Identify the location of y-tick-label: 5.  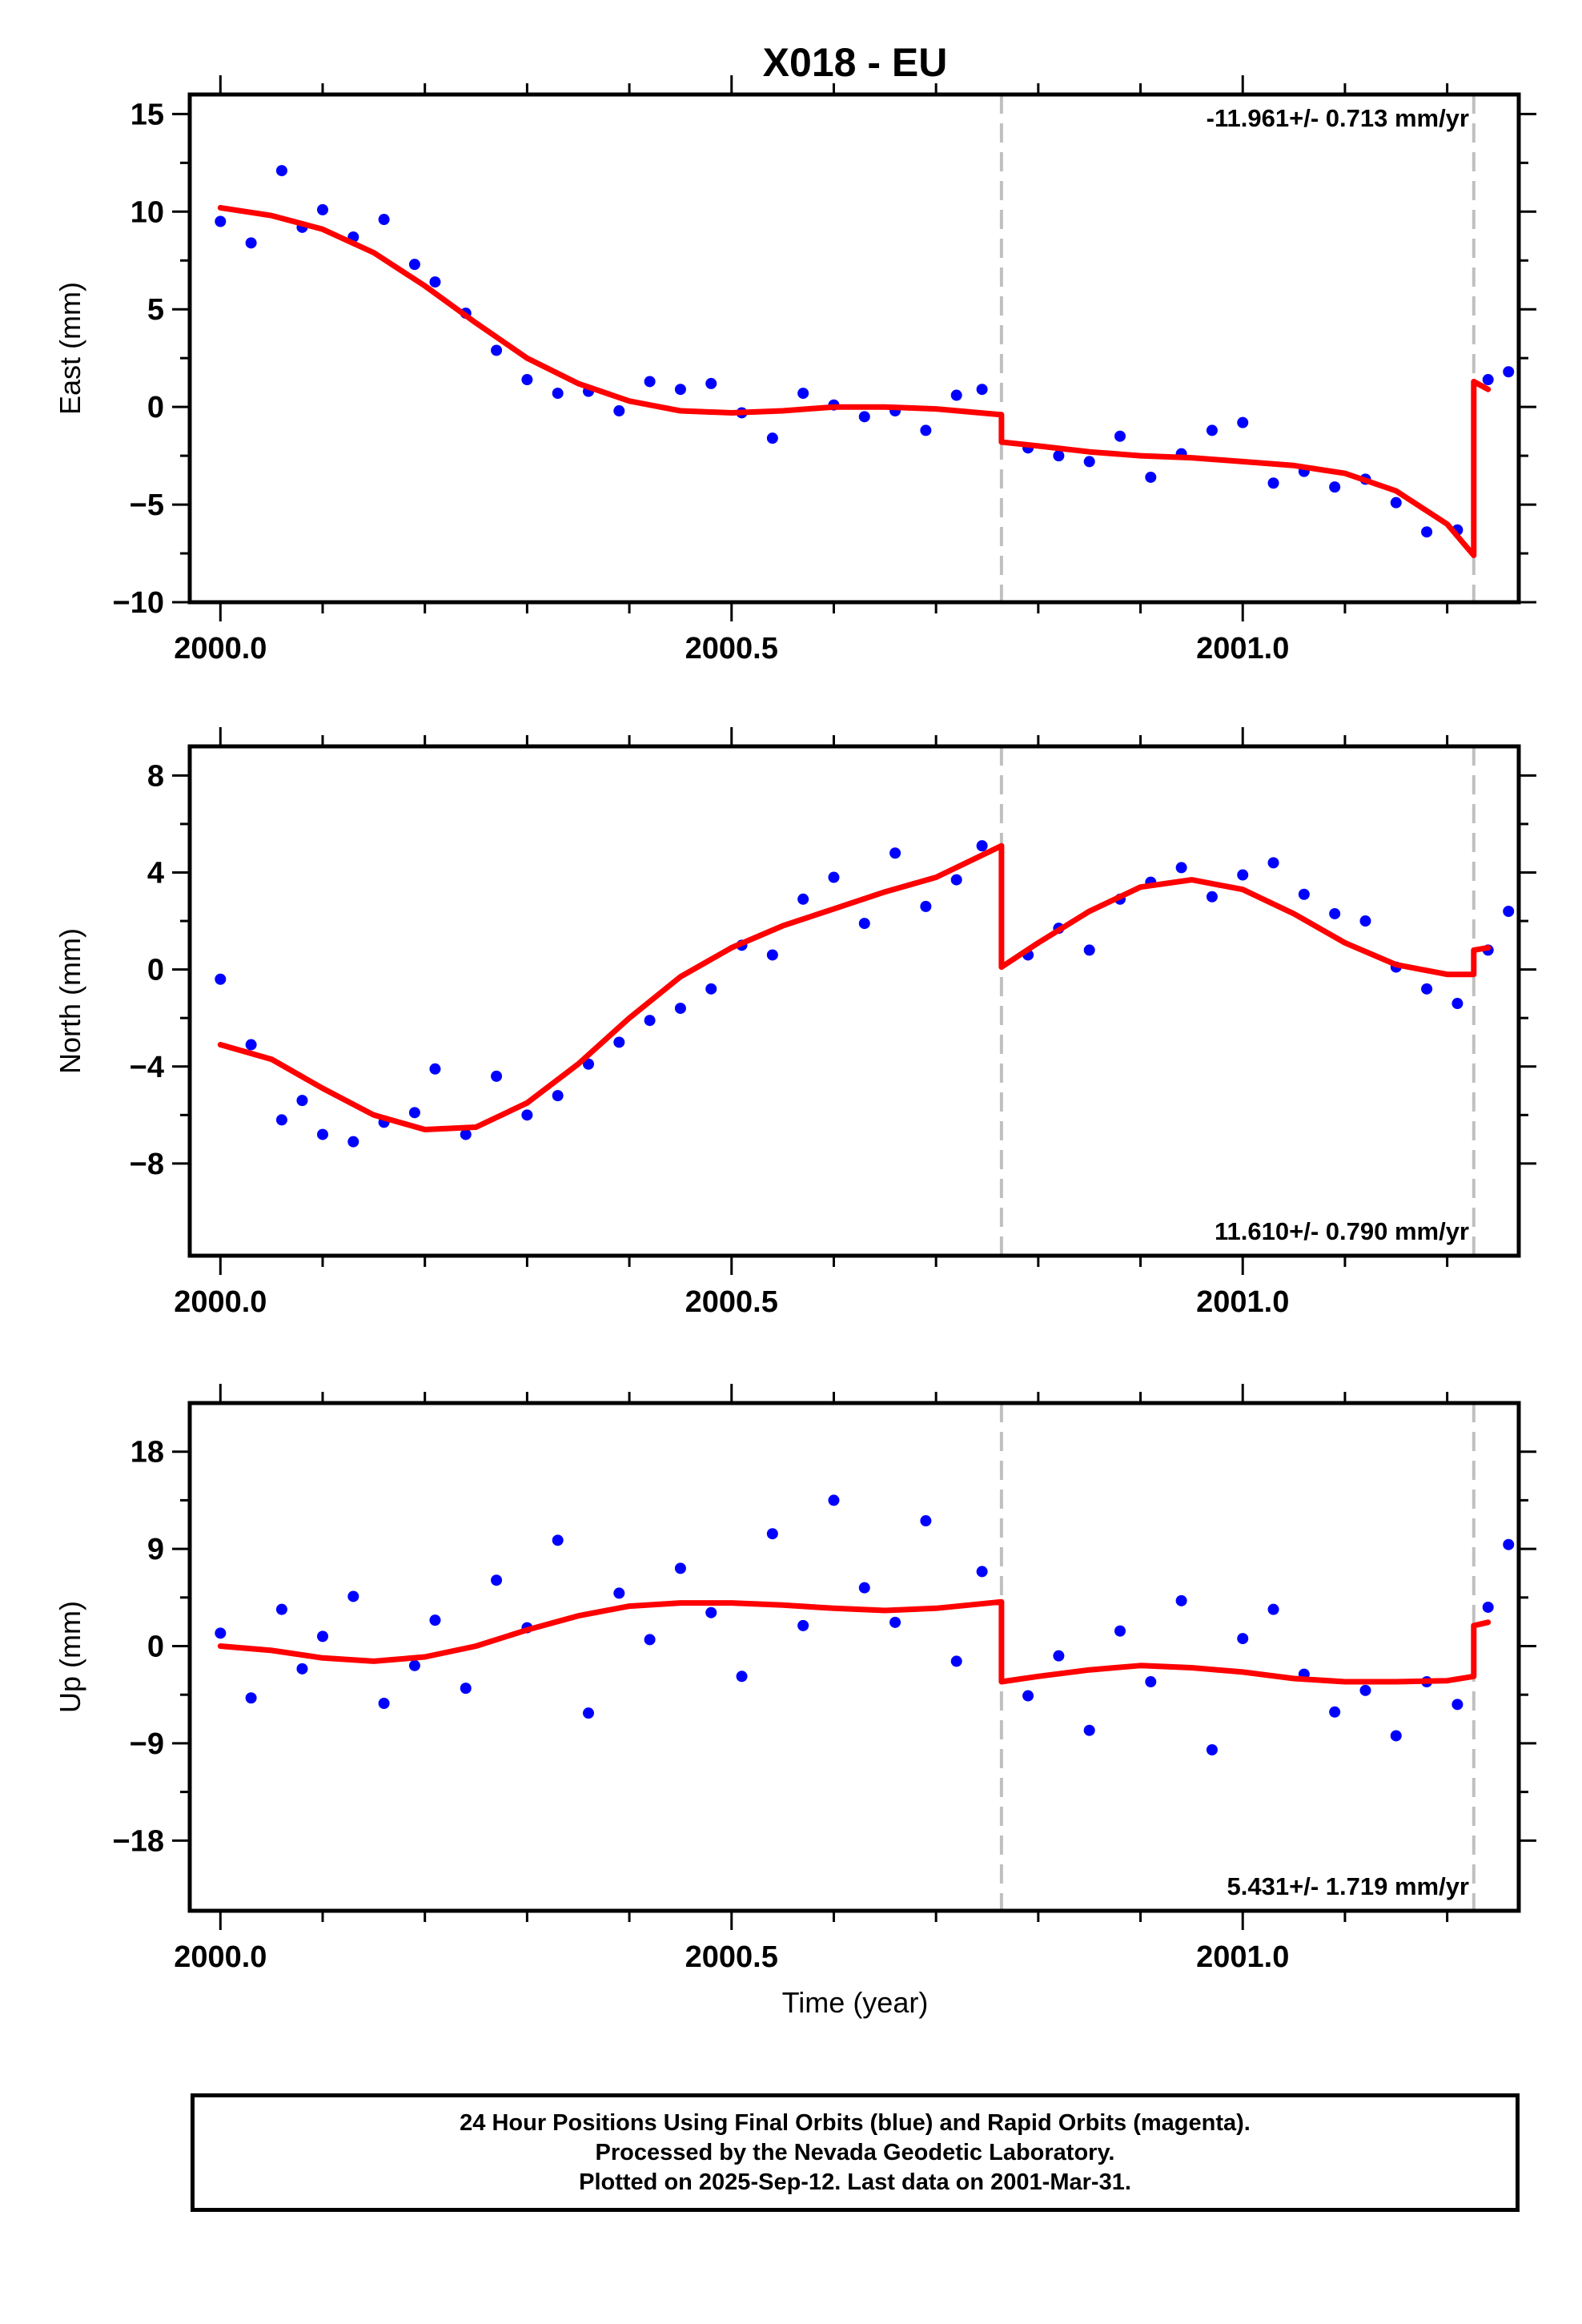
(155, 310).